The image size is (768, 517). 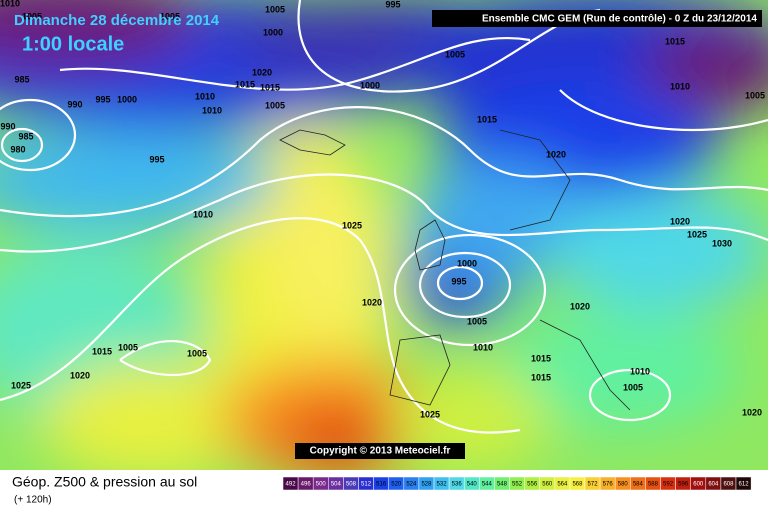 I want to click on legend-label: 612, so click(x=744, y=485).